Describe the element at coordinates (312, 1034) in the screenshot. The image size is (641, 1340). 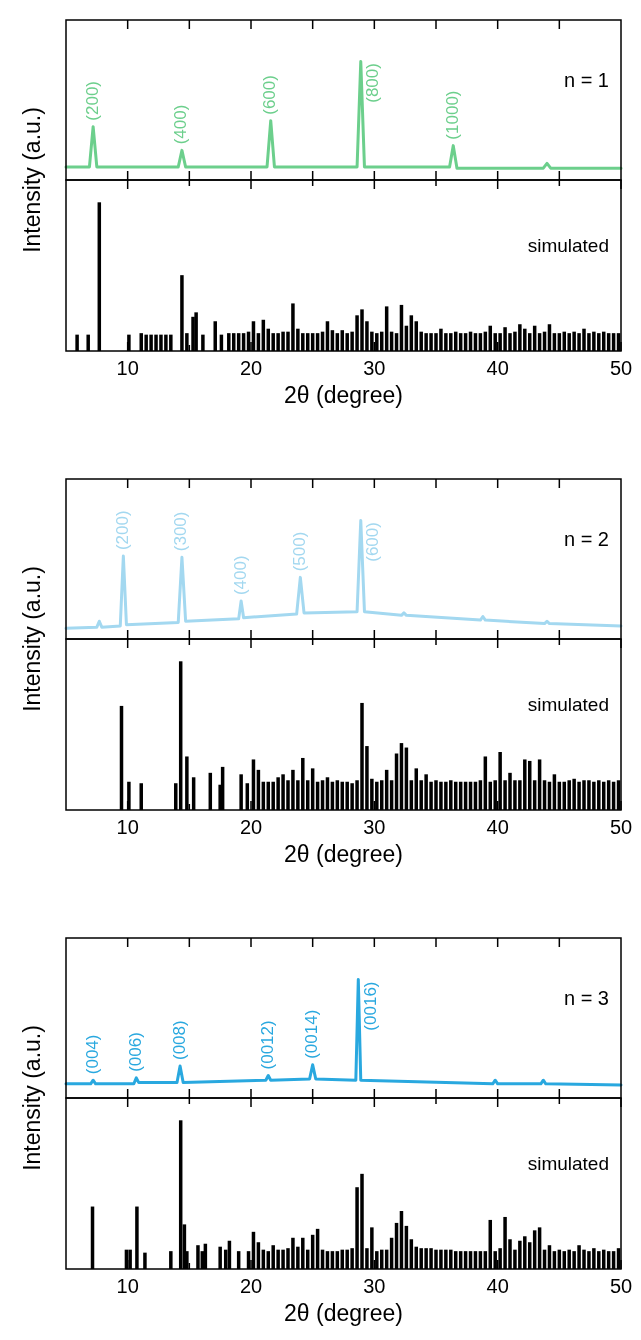
I see `annotation: (0014)` at that location.